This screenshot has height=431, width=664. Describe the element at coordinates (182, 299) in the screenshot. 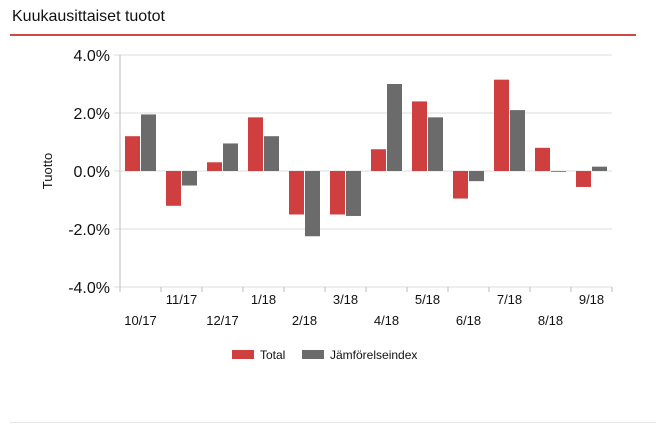

I see `x-tick-label: 11/17` at that location.